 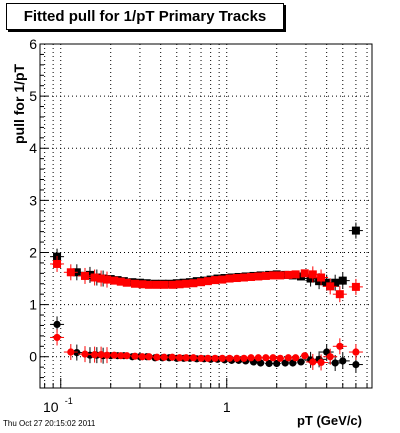 I want to click on chart-title: Fitted pull for 1/pT Primary Tracks, so click(x=145, y=16).